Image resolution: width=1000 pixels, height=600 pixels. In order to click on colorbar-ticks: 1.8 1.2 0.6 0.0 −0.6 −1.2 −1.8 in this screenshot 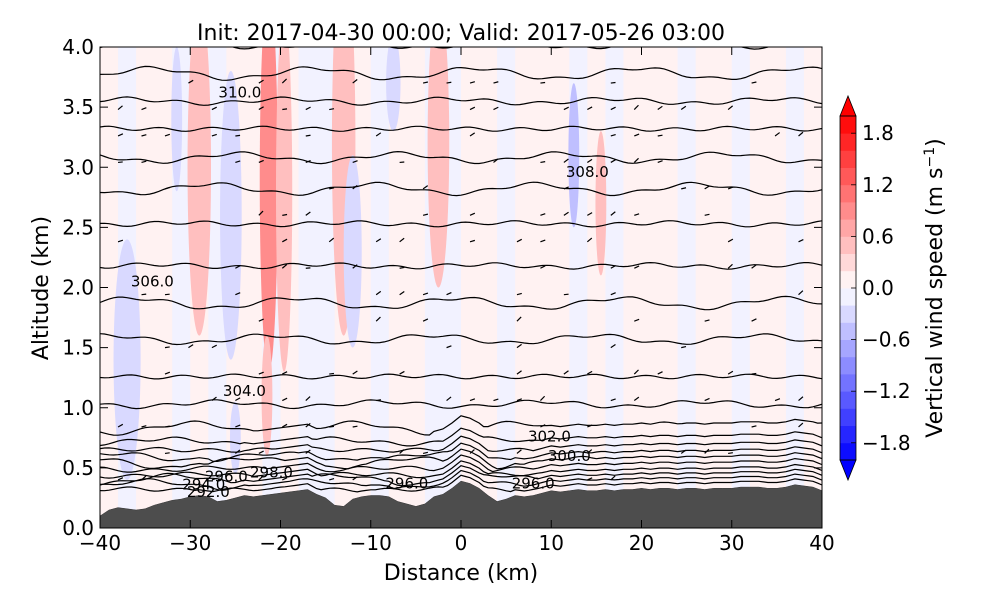, I will do `click(881, 288)`.